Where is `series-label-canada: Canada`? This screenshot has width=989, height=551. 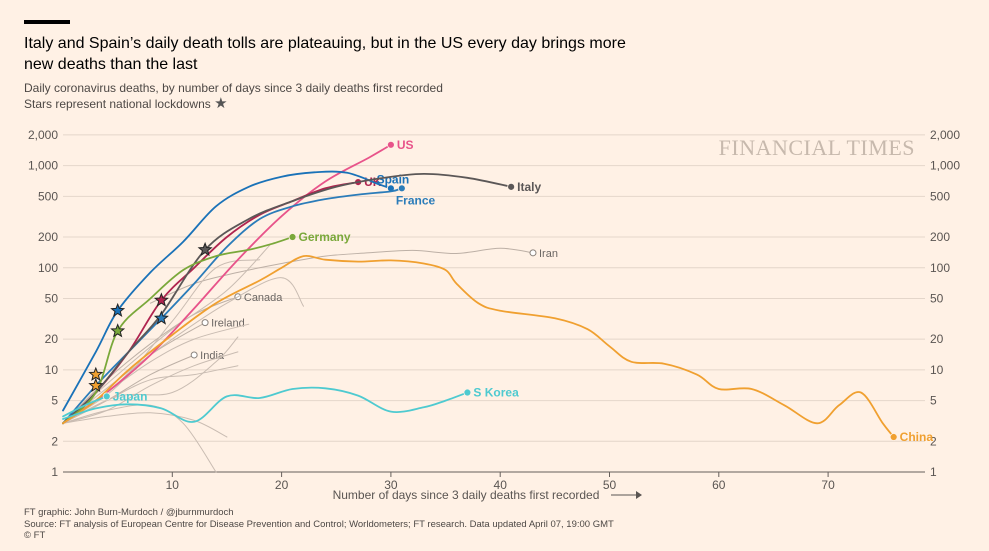 series-label-canada: Canada is located at coordinates (263, 298).